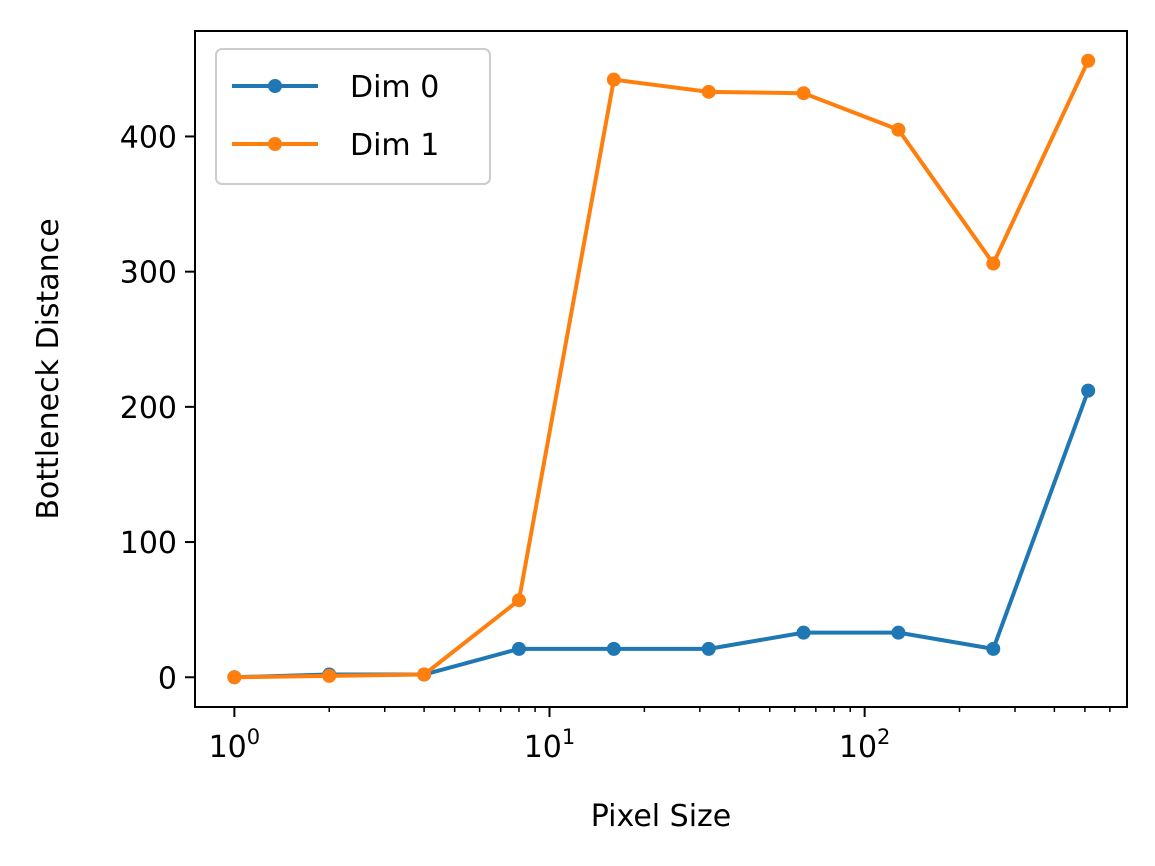 The width and height of the screenshot is (1155, 866). Describe the element at coordinates (335, 145) in the screenshot. I see `legend-item: Dim 1` at that location.